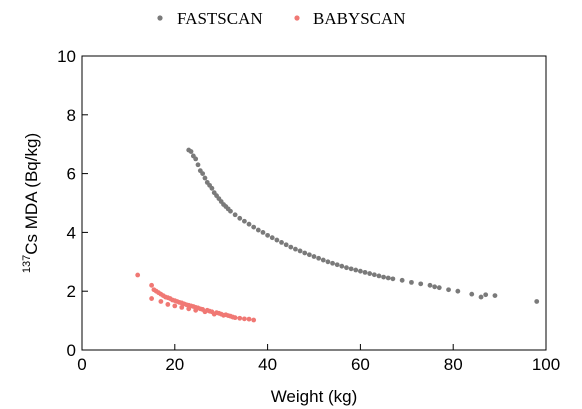 Image resolution: width=582 pixels, height=409 pixels. What do you see at coordinates (81, 364) in the screenshot?
I see `x-tick-label: 0` at bounding box center [81, 364].